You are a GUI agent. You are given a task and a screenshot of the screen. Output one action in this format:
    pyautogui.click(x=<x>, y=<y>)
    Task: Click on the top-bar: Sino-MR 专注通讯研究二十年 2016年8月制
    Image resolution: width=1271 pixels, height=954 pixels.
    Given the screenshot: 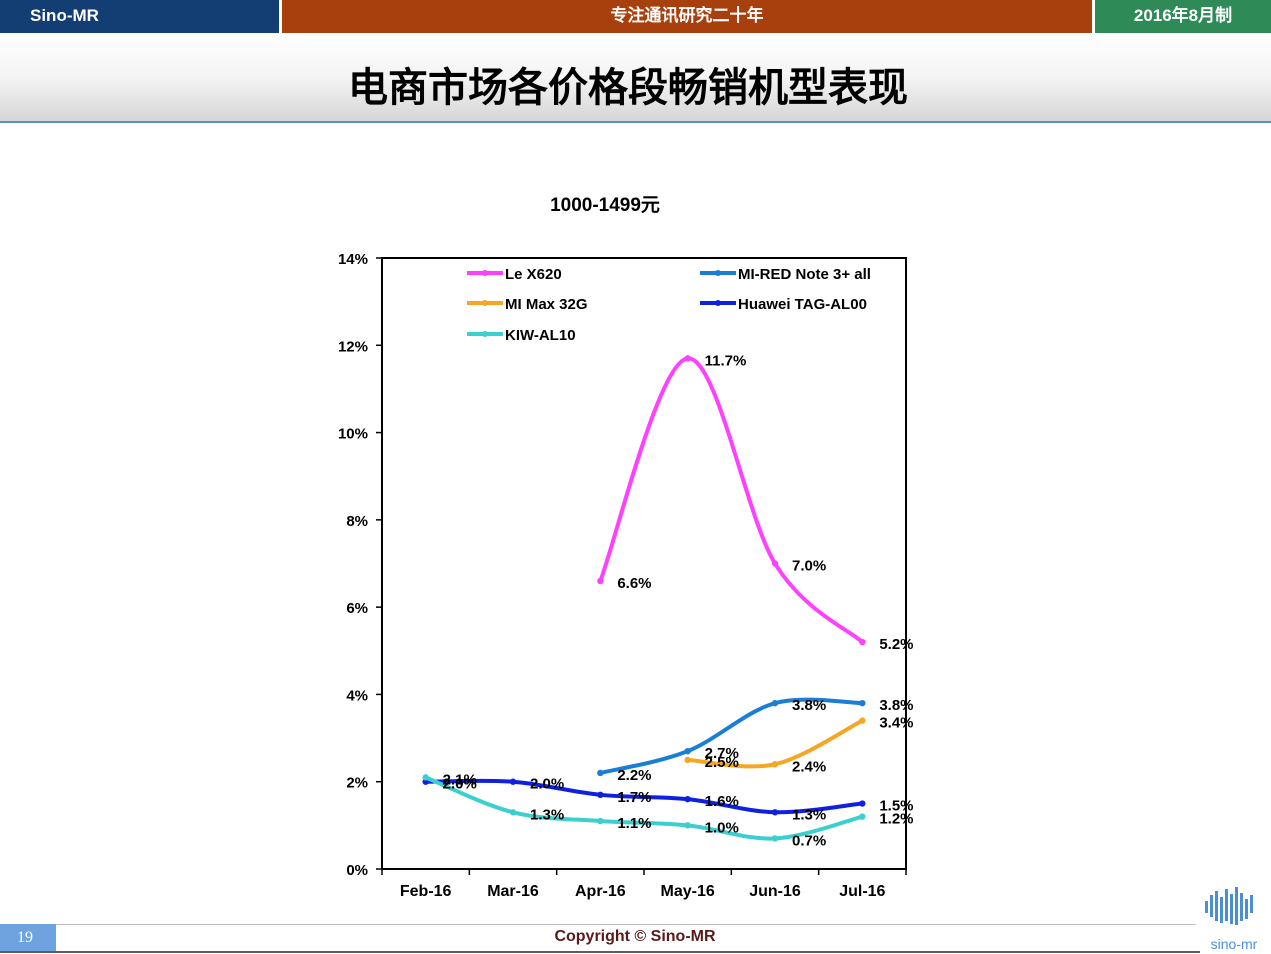 What is the action you would take?
    pyautogui.click(x=635, y=16)
    